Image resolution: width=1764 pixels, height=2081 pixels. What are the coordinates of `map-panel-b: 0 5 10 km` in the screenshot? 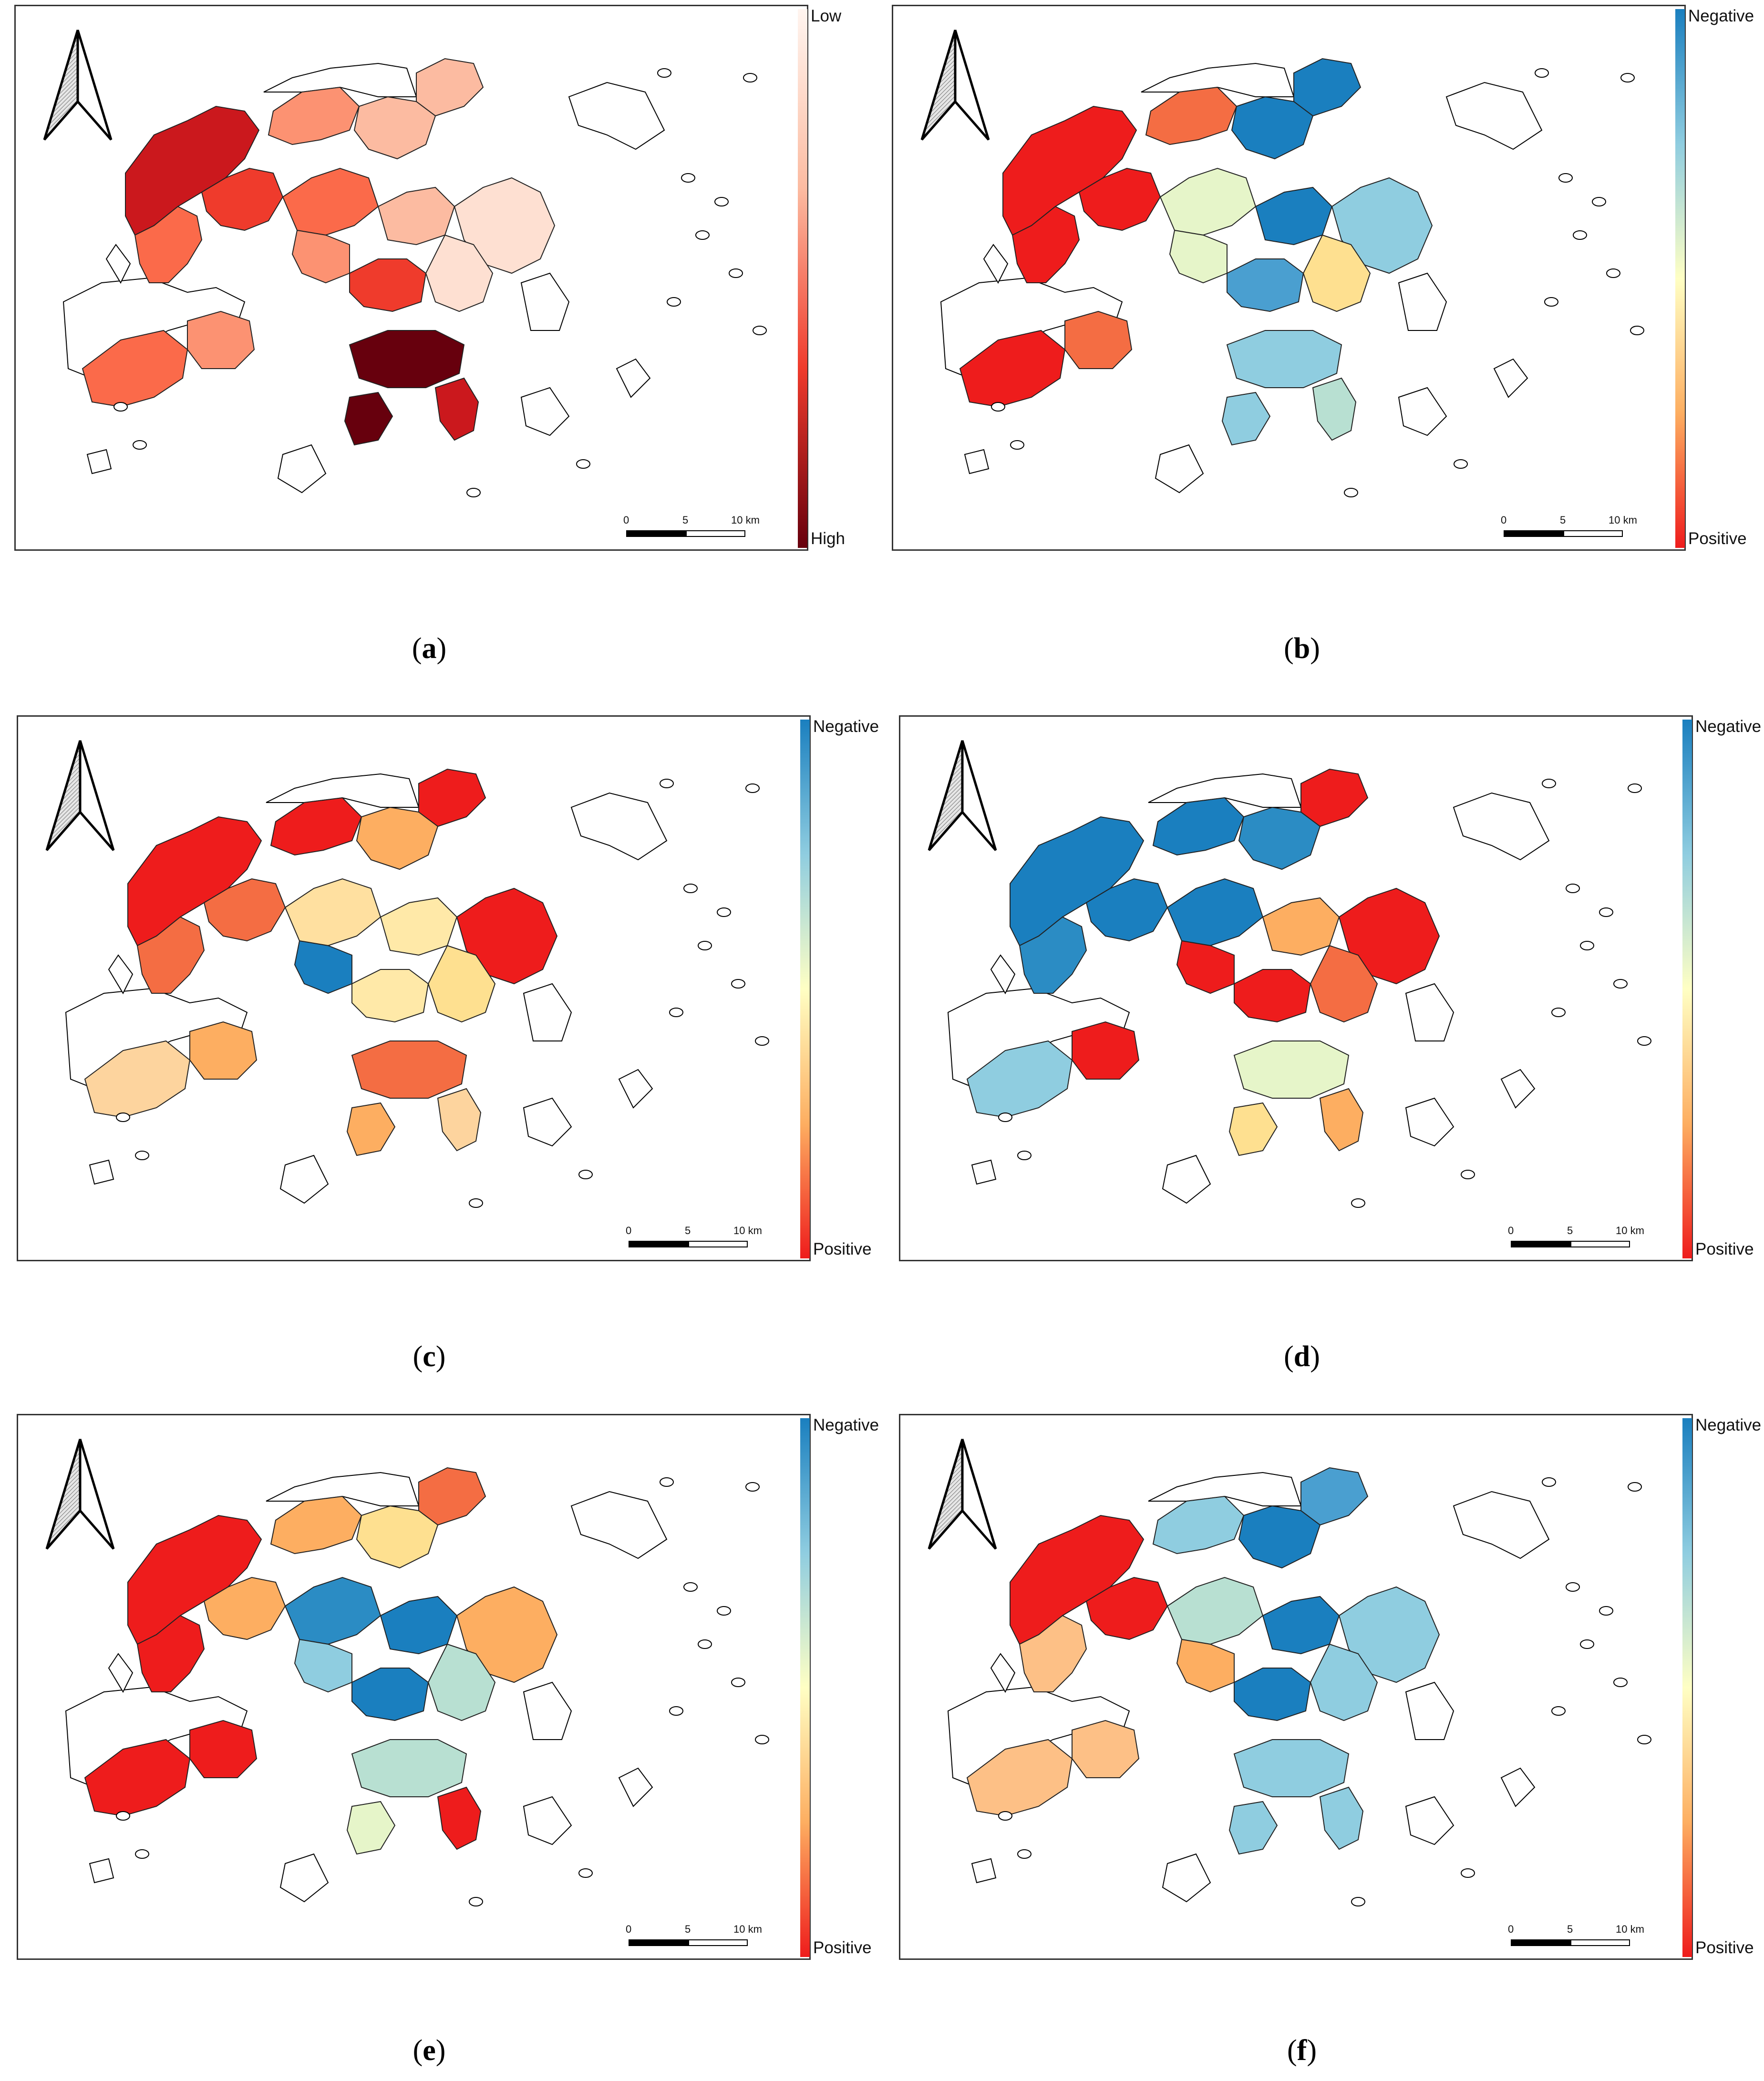 It's located at (1289, 278).